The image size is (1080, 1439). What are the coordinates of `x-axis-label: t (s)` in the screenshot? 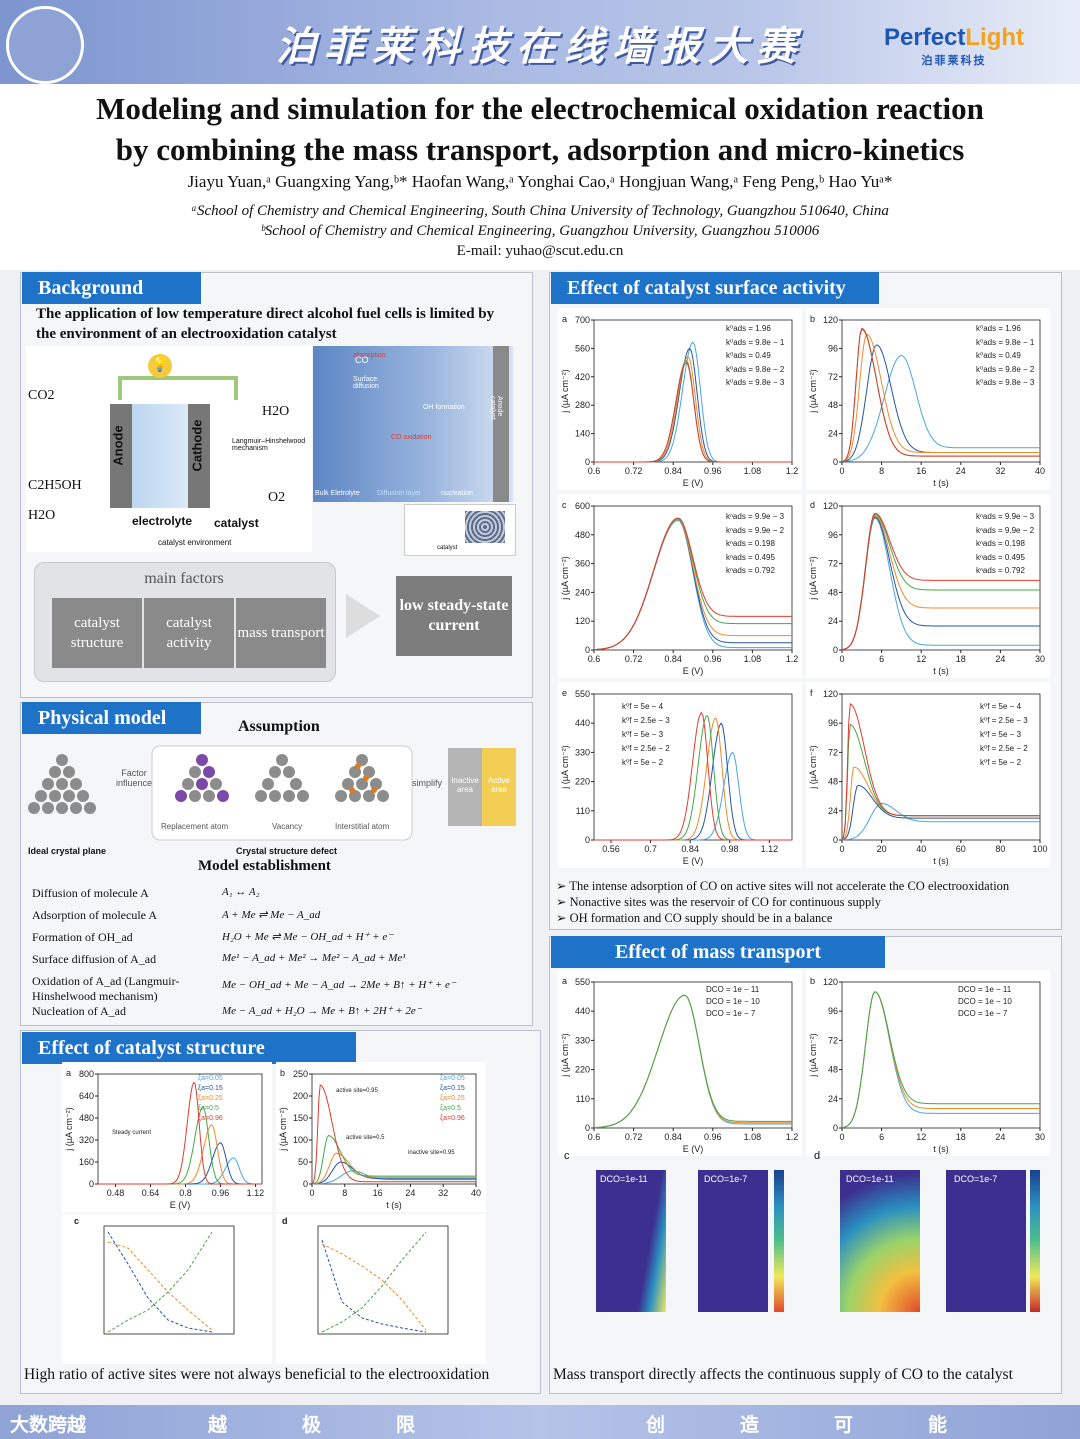 It's located at (941, 1149).